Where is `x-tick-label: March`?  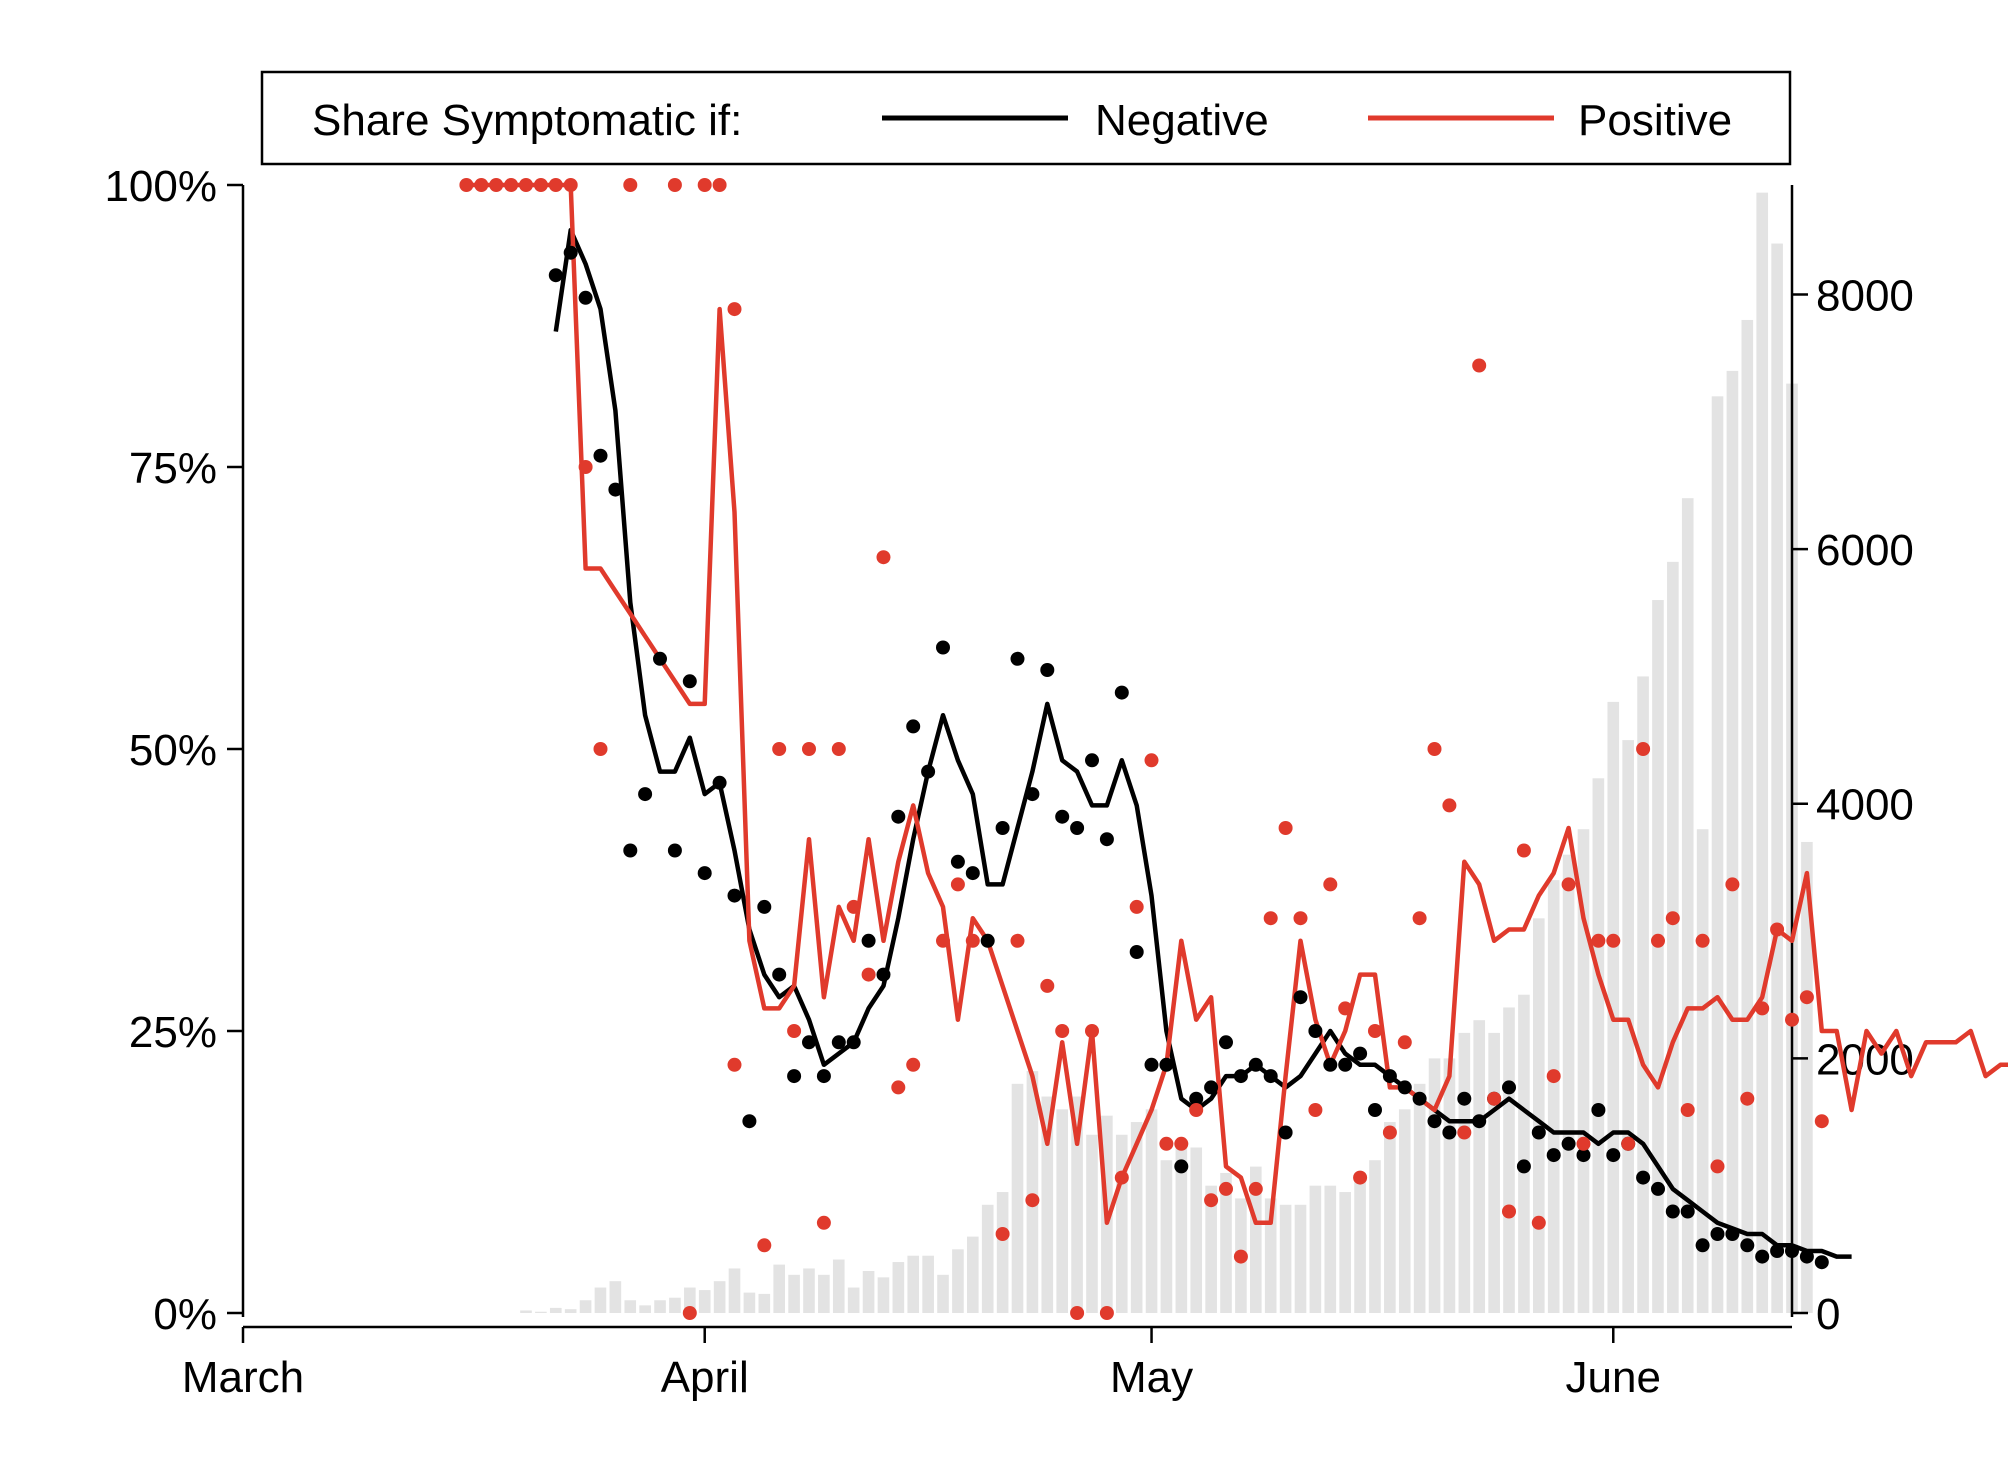 x-tick-label: March is located at coordinates (243, 1377).